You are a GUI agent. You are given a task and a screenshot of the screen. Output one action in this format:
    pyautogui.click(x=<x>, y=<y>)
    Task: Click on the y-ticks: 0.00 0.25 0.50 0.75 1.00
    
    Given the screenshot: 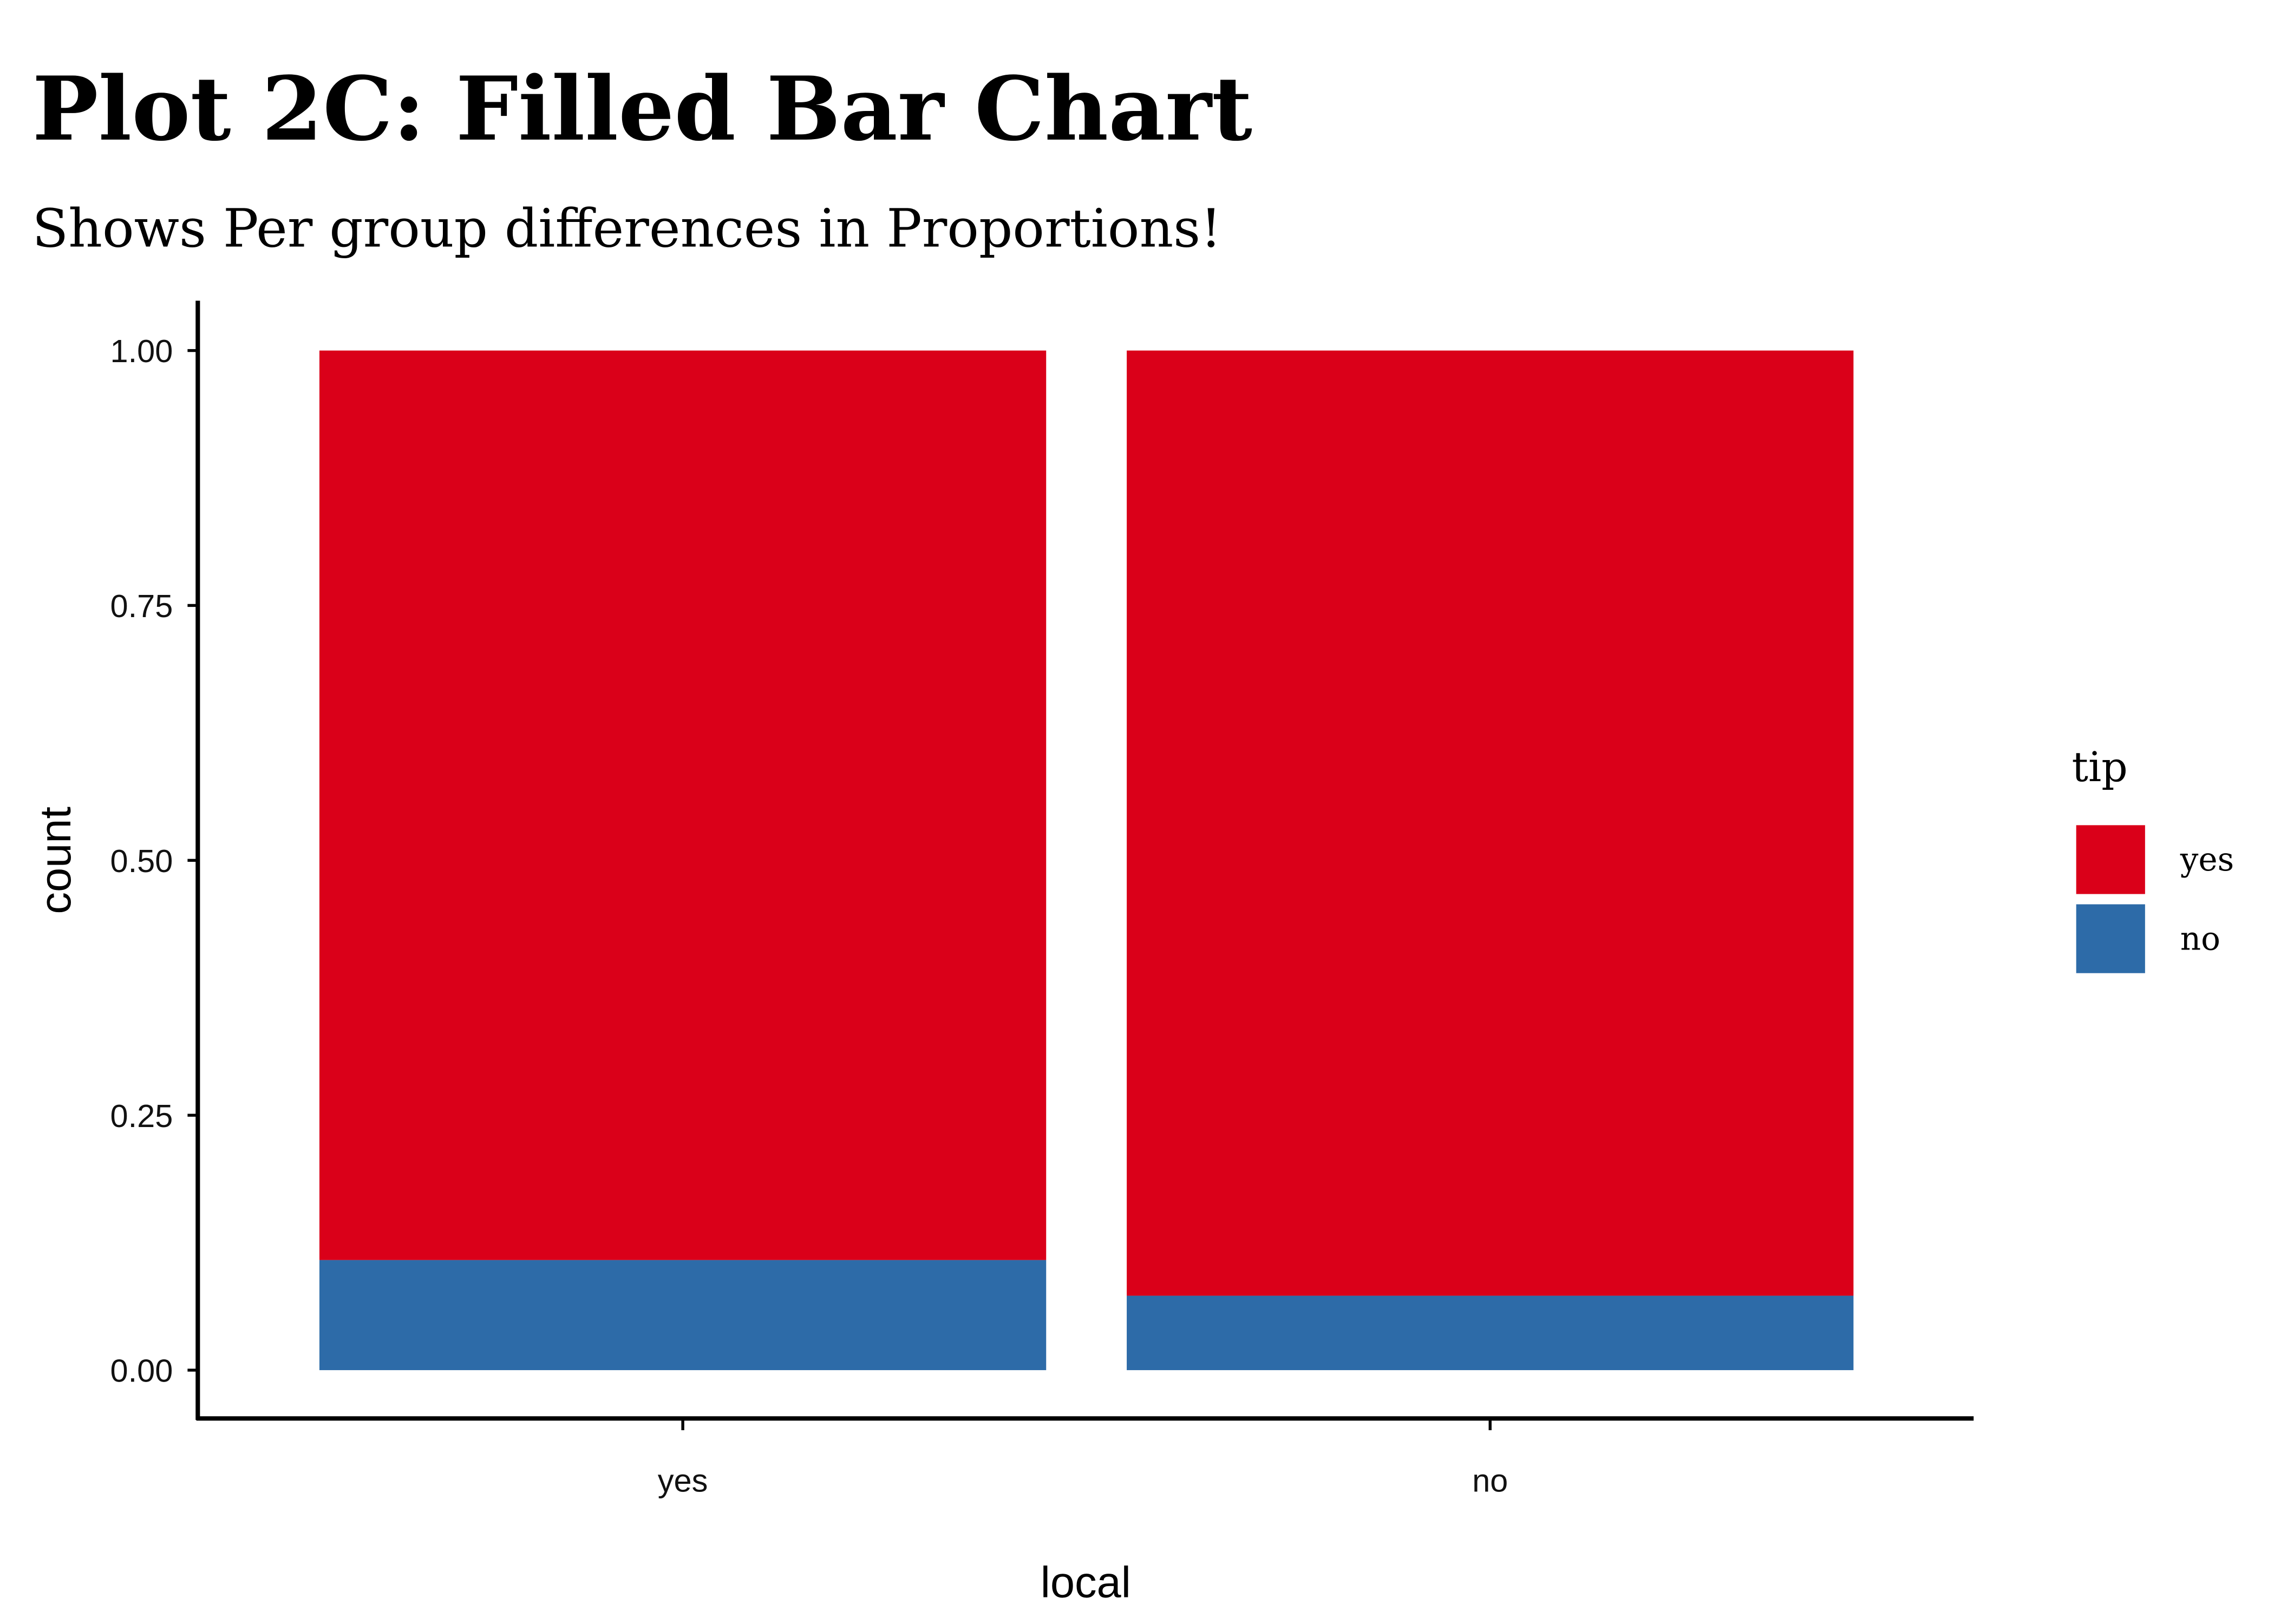 What is the action you would take?
    pyautogui.click(x=154, y=861)
    